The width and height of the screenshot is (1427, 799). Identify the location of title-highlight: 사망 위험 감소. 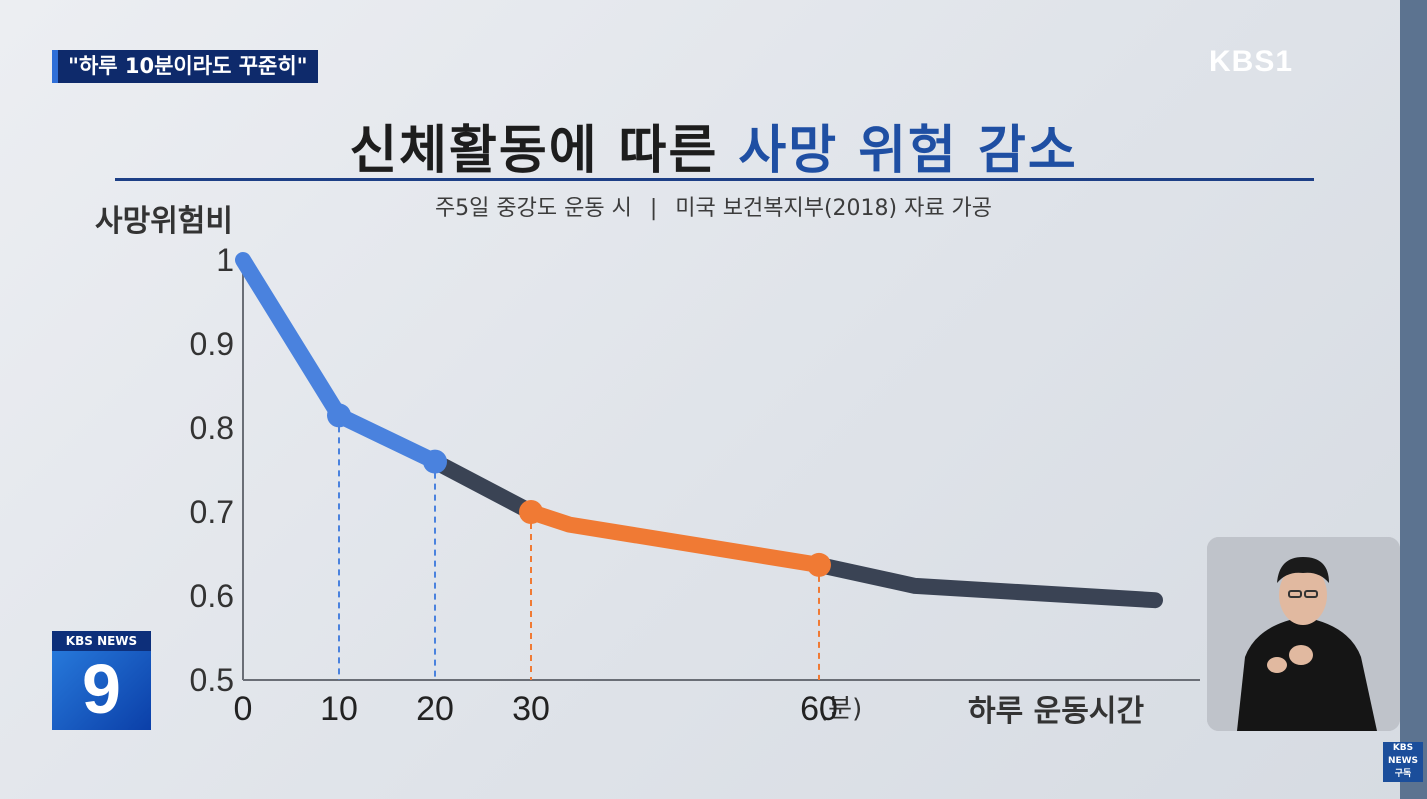
(908, 151).